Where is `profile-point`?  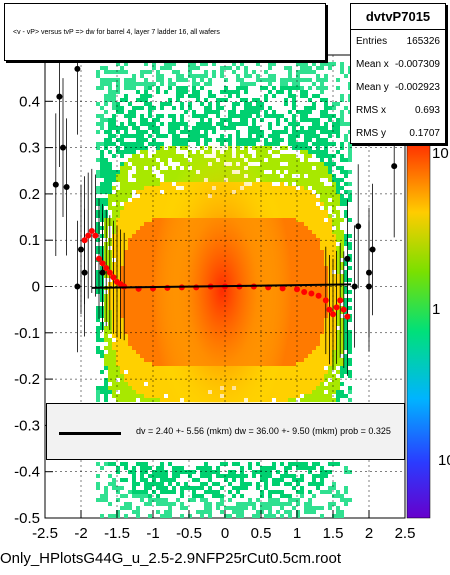
profile-point is located at coordinates (329, 309).